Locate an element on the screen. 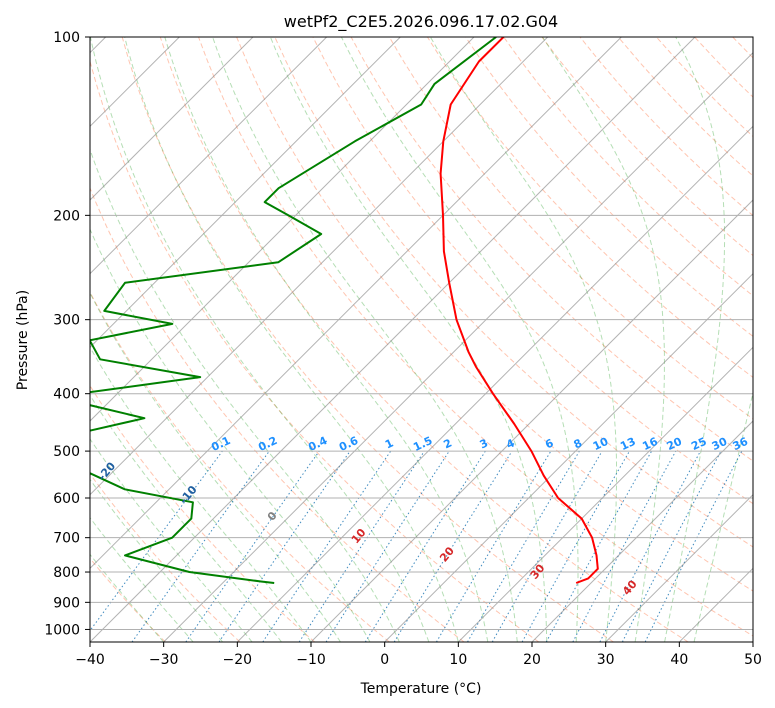 The image size is (775, 708). x-tick-label: 30 is located at coordinates (606, 660).